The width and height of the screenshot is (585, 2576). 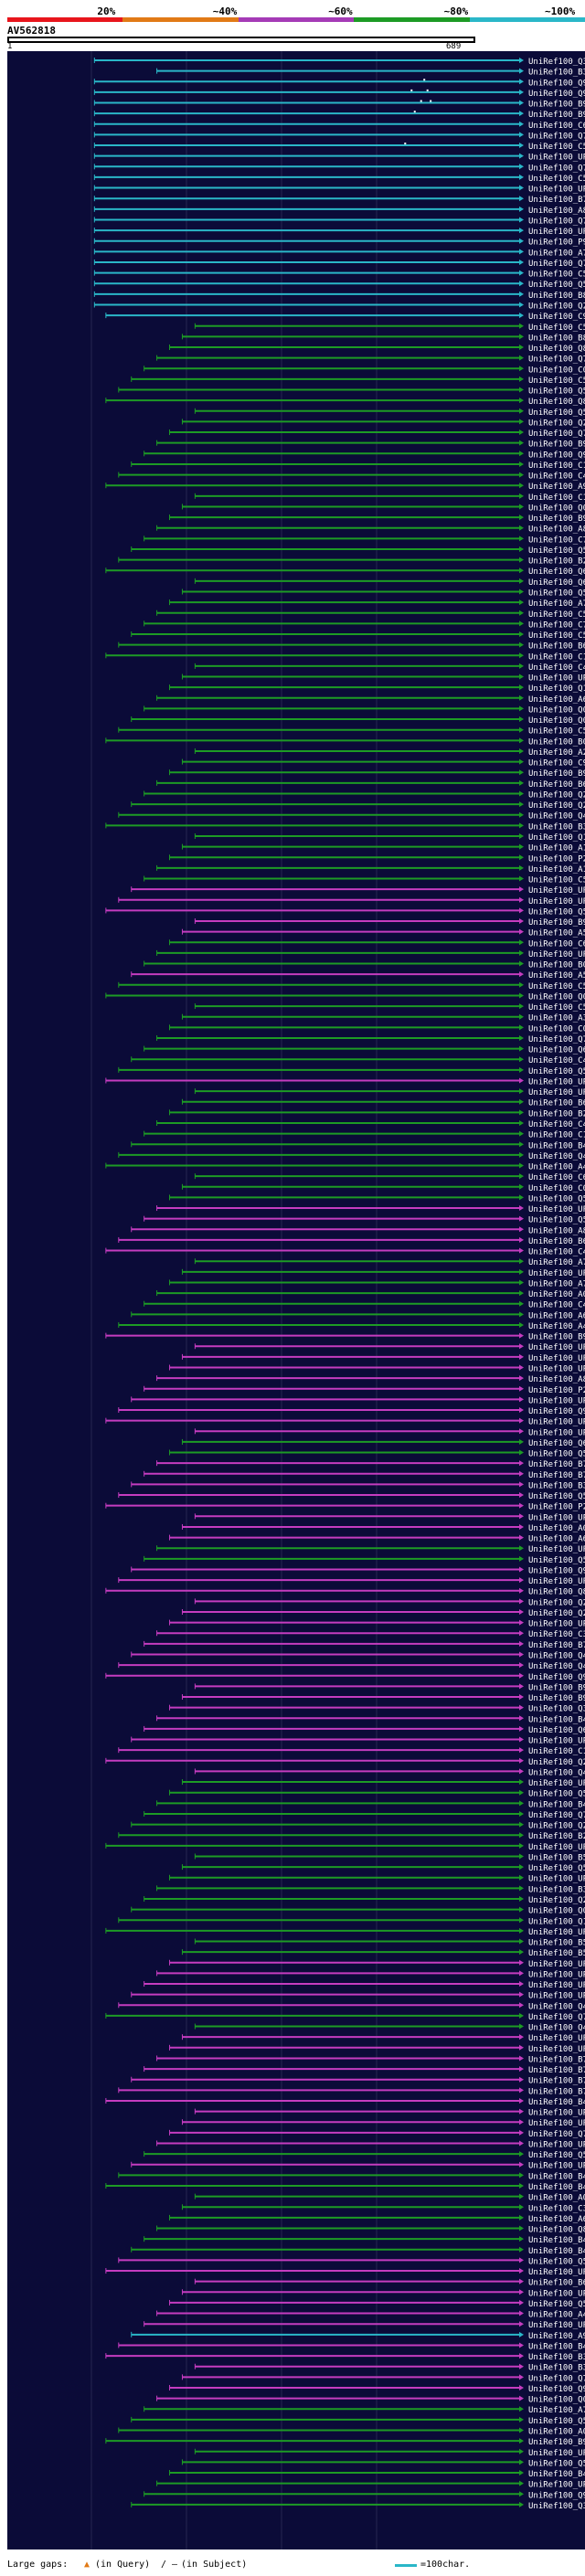 I want to click on hit-row: UniRef100_C5TND8, so click(x=339, y=179).